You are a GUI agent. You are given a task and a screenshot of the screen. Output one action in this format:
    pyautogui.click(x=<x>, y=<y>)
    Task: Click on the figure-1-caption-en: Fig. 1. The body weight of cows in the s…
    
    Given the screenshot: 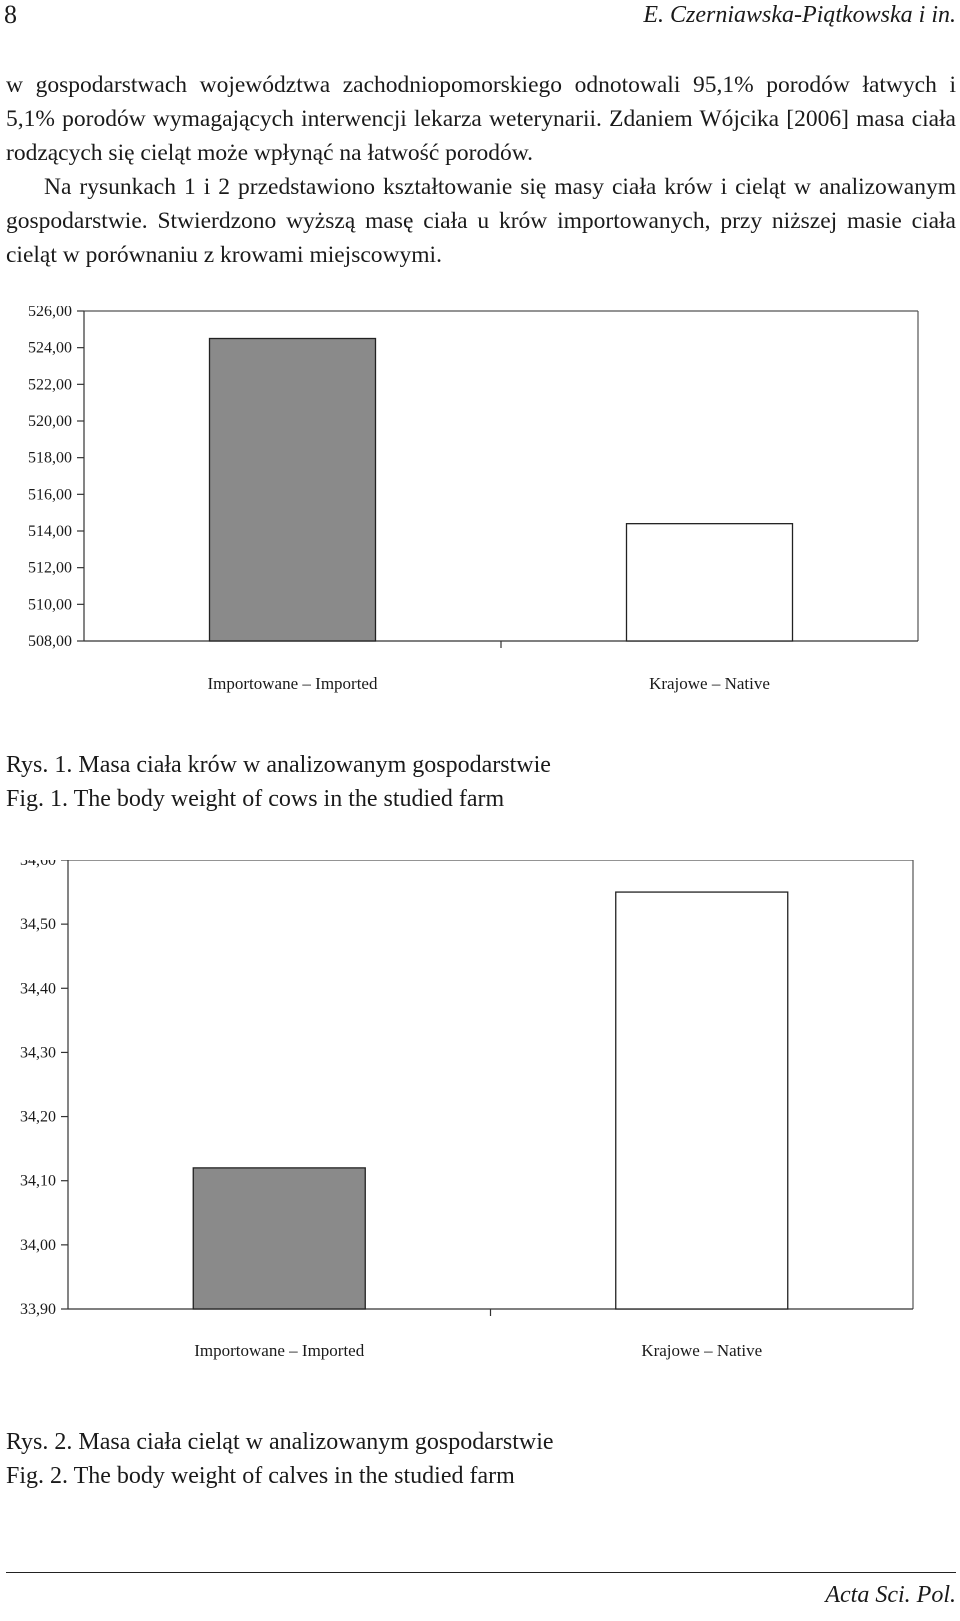 What is the action you would take?
    pyautogui.click(x=255, y=799)
    